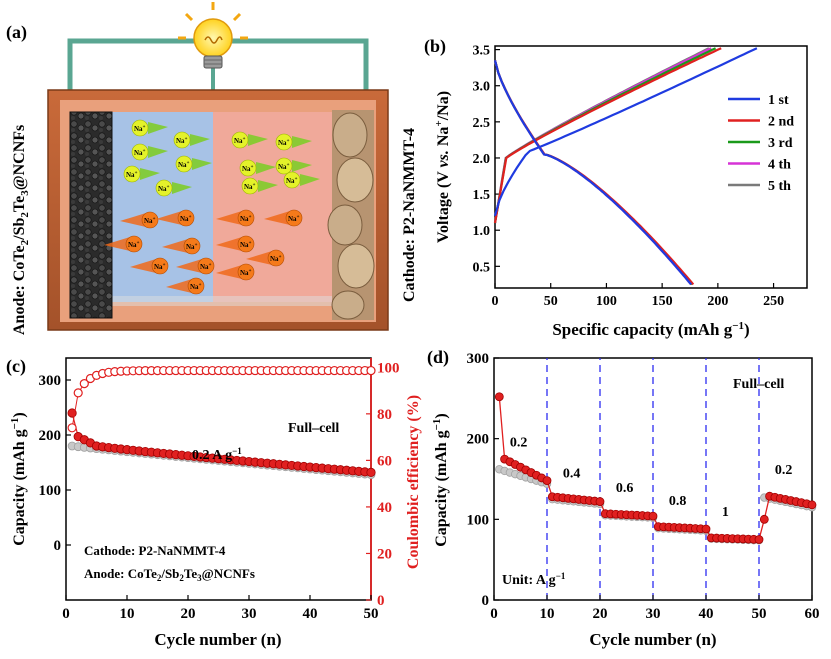 This screenshot has height=659, width=831. What do you see at coordinates (478, 520) in the screenshot?
I see `y-tick-label-d: 100` at bounding box center [478, 520].